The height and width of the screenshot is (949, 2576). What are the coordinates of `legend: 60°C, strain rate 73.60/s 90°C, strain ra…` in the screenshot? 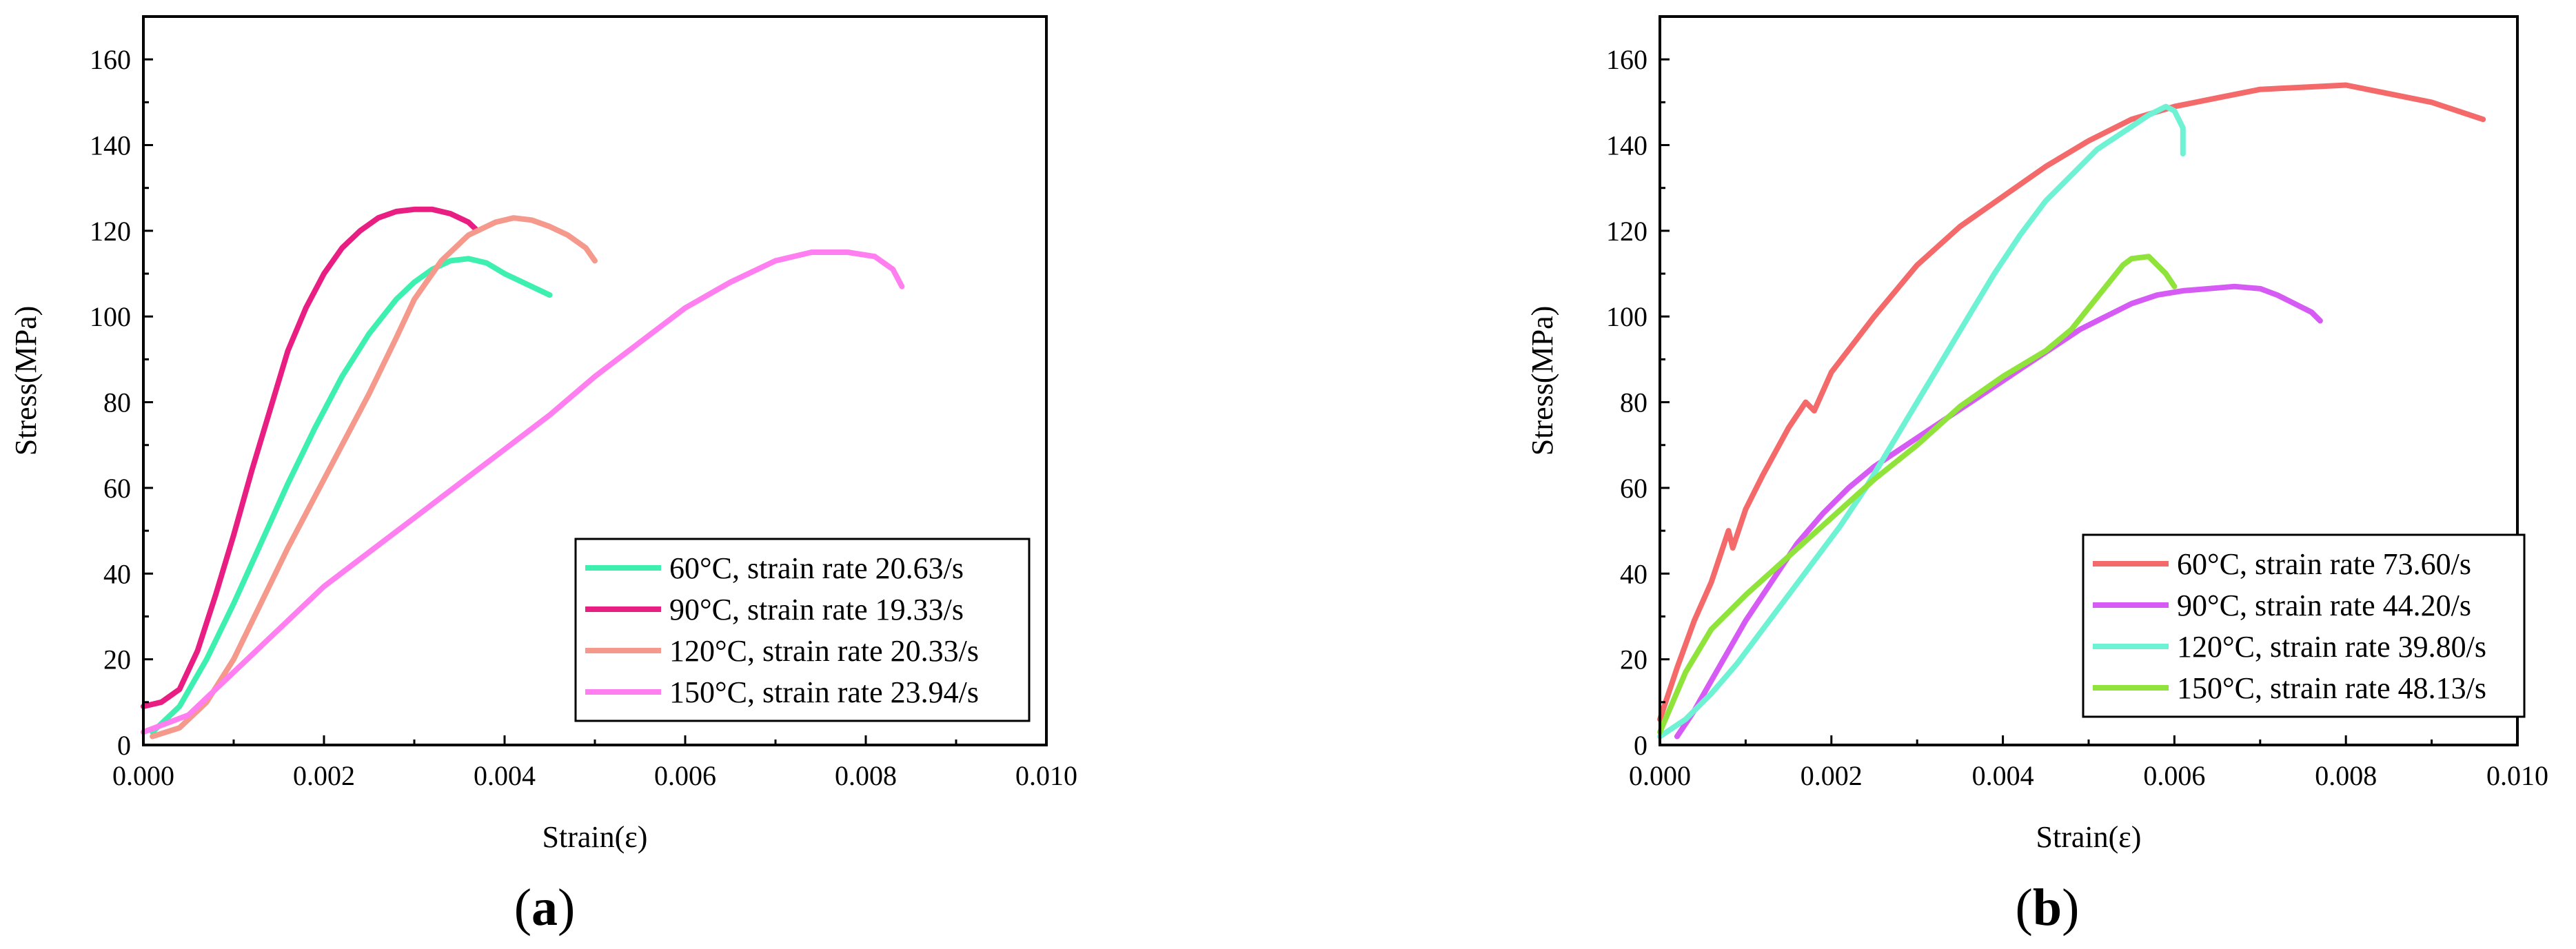 It's located at (2304, 625).